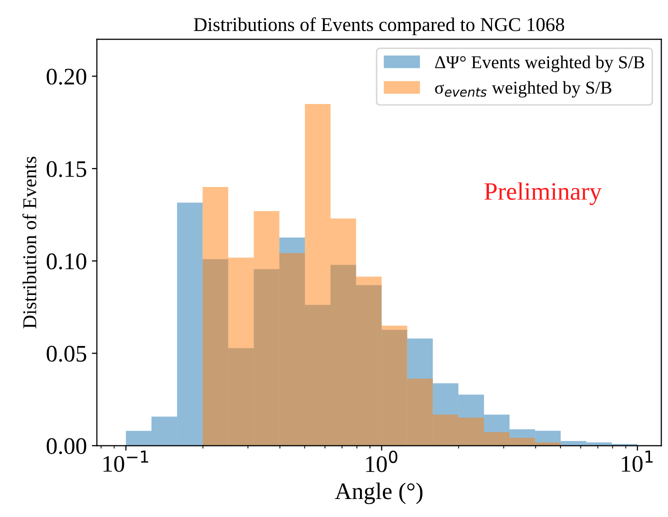  I want to click on y-tick-label: 0.10, so click(66, 261).